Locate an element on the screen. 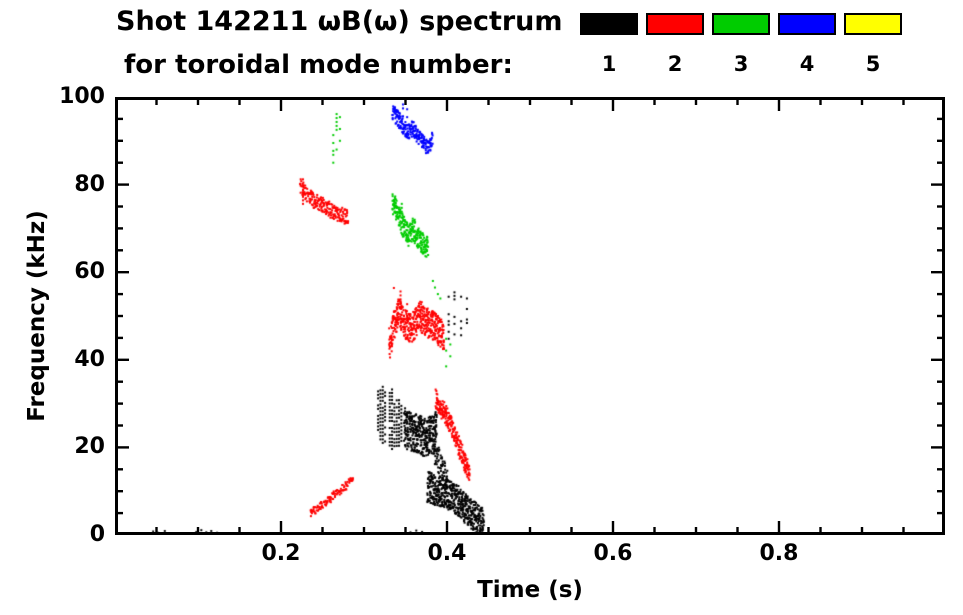  legend-swatch-n2 is located at coordinates (675, 24).